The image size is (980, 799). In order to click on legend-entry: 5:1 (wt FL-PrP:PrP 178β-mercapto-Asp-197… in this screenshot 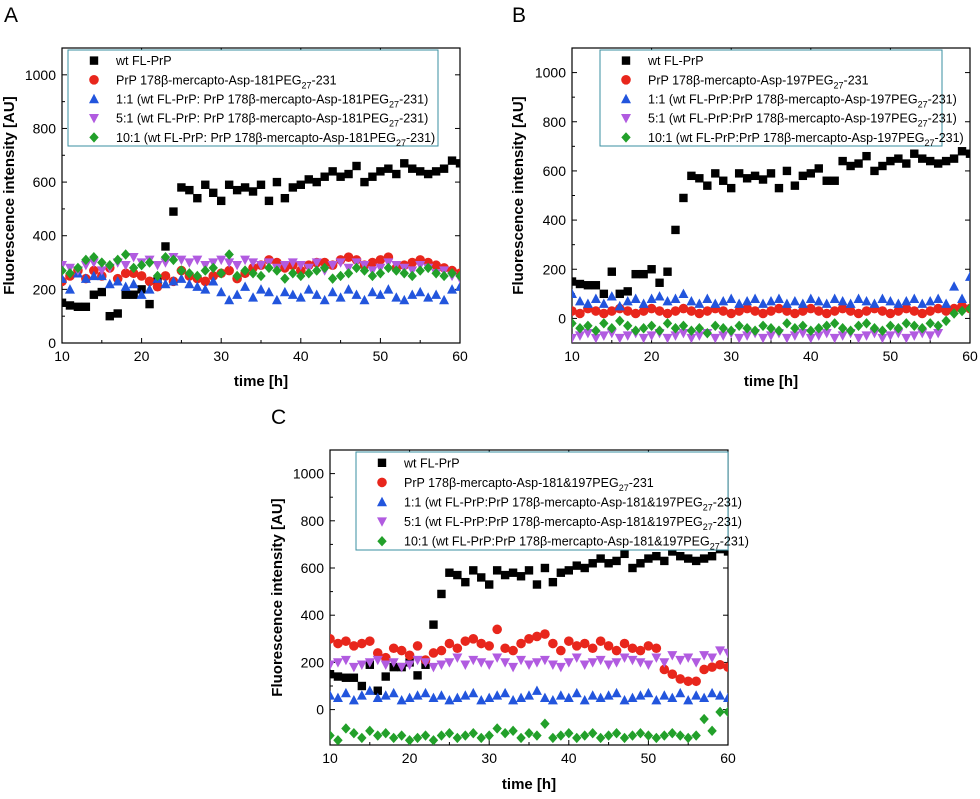, I will do `click(802, 120)`.